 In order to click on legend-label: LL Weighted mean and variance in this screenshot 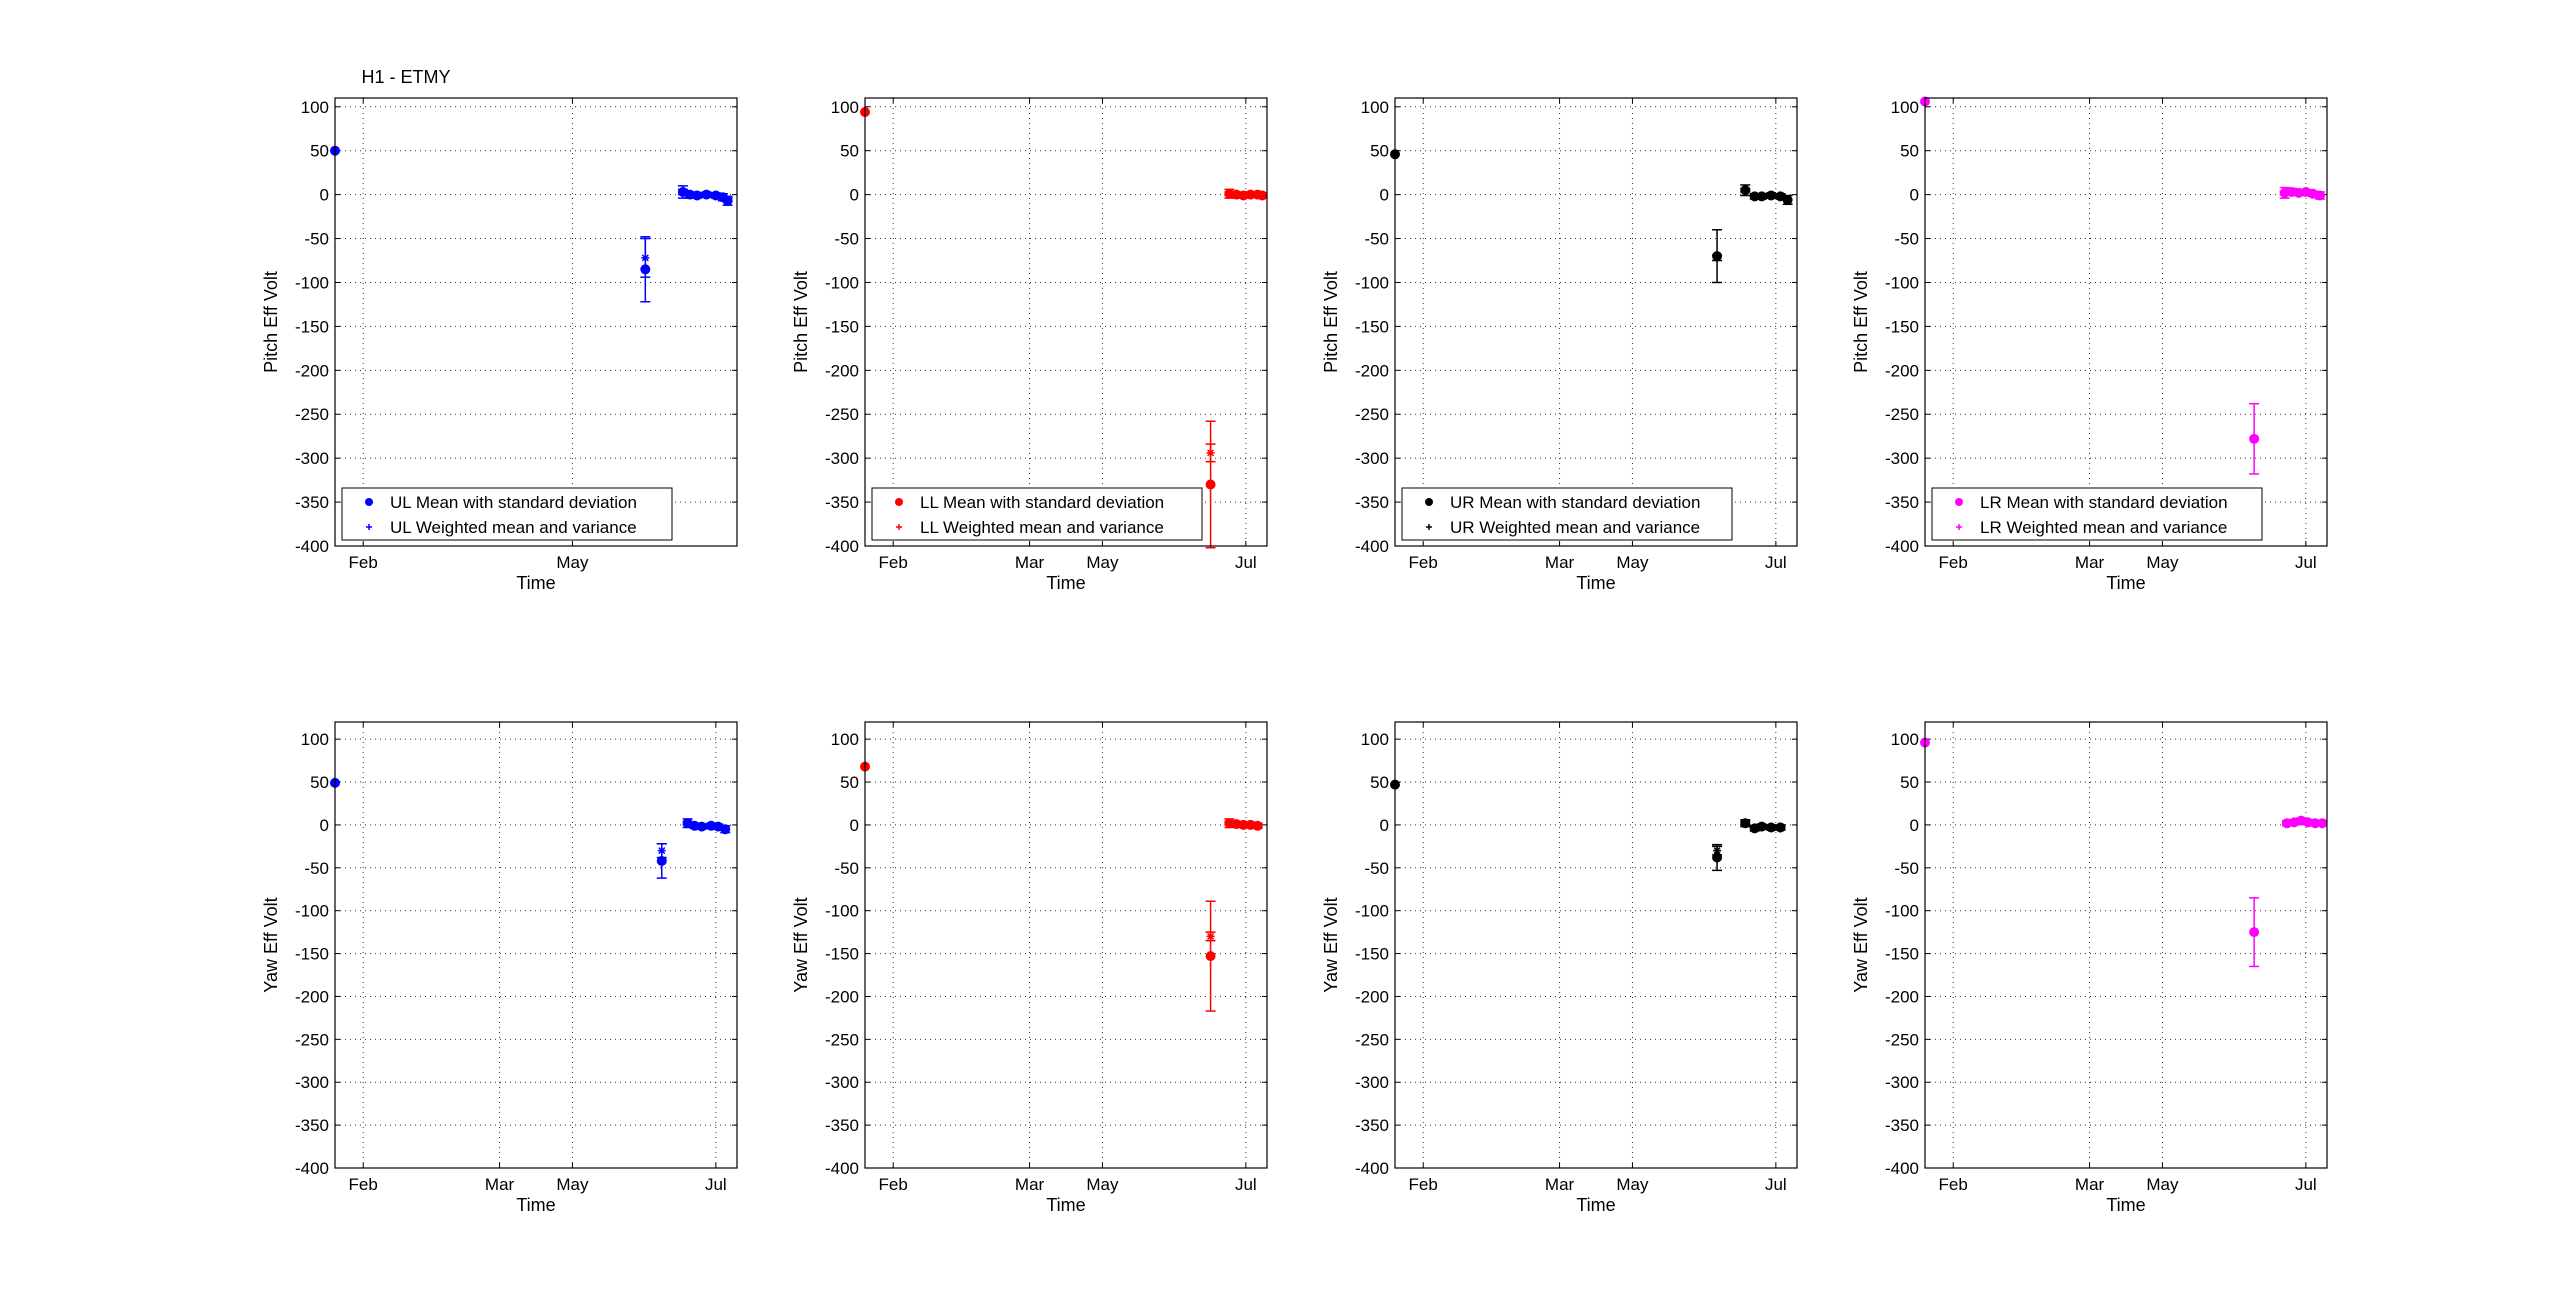, I will do `click(1042, 527)`.